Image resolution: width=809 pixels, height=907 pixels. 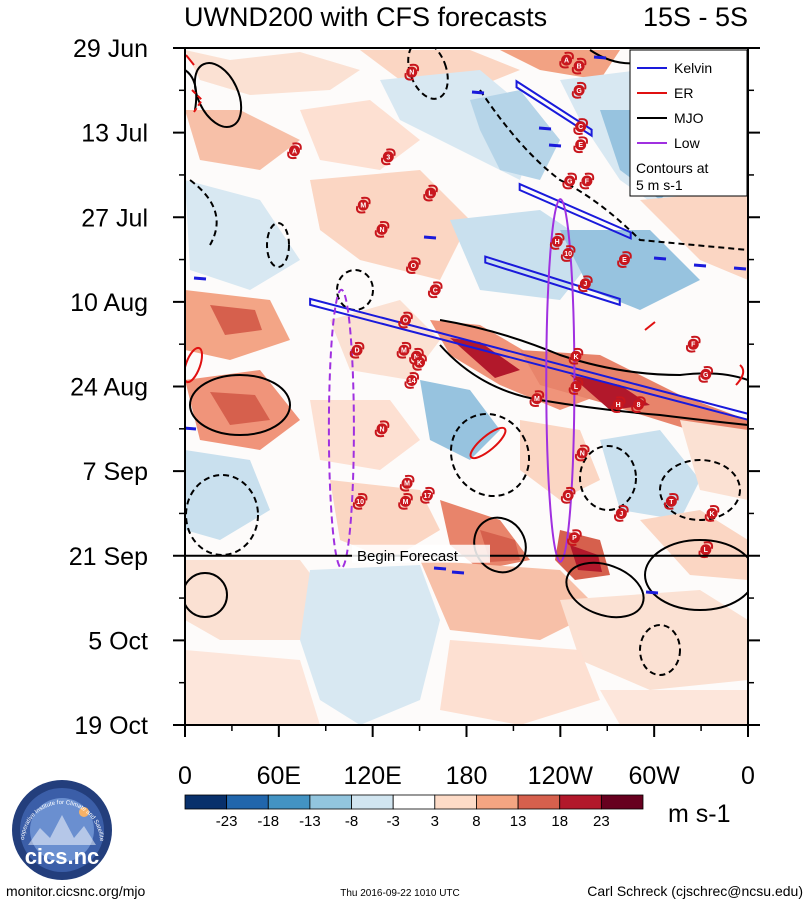 I want to click on storm-label: E, so click(x=580, y=145).